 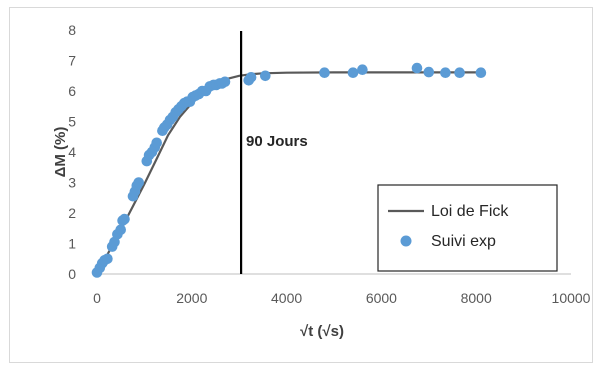 I want to click on y-tick-labels: 0 1 2 3 4 5 6 7 8, so click(x=72, y=152).